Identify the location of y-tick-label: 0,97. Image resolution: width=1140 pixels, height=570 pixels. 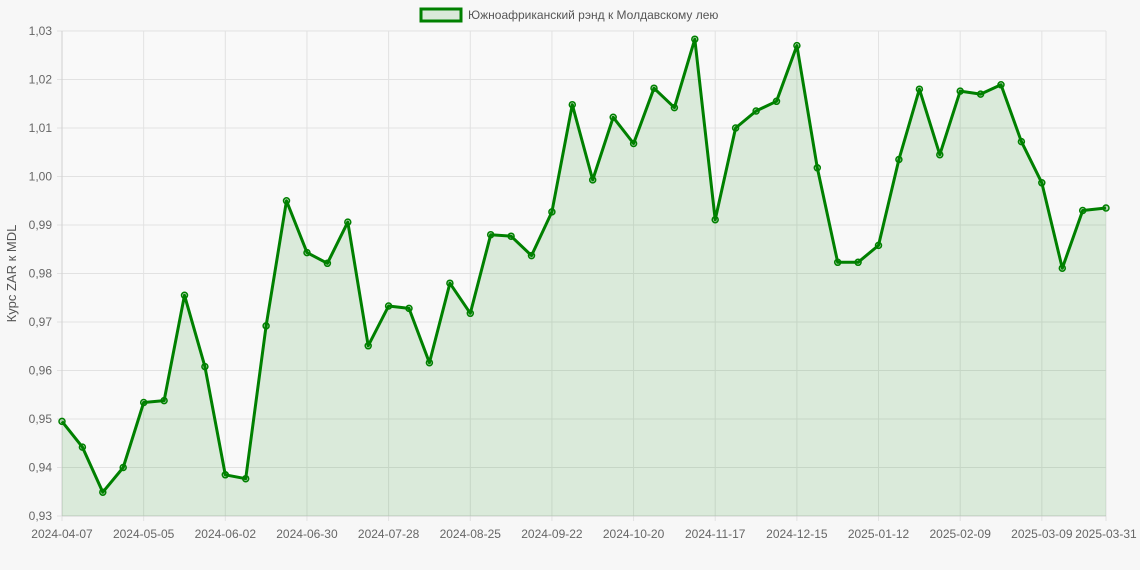
(41, 322).